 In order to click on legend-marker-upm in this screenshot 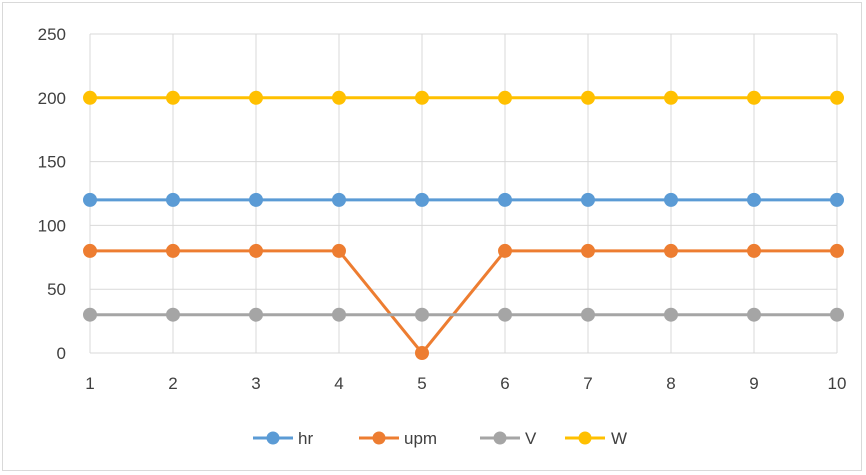, I will do `click(379, 438)`.